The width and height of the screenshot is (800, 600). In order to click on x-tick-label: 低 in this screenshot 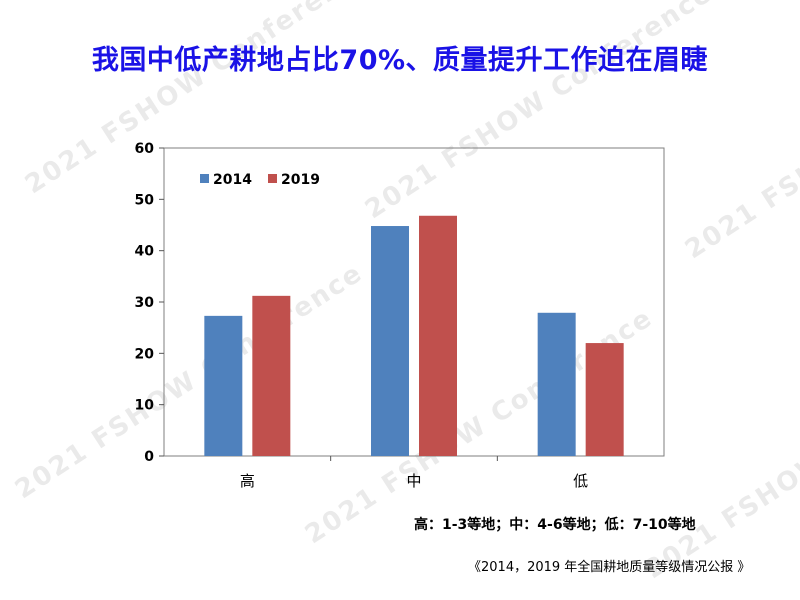, I will do `click(580, 481)`.